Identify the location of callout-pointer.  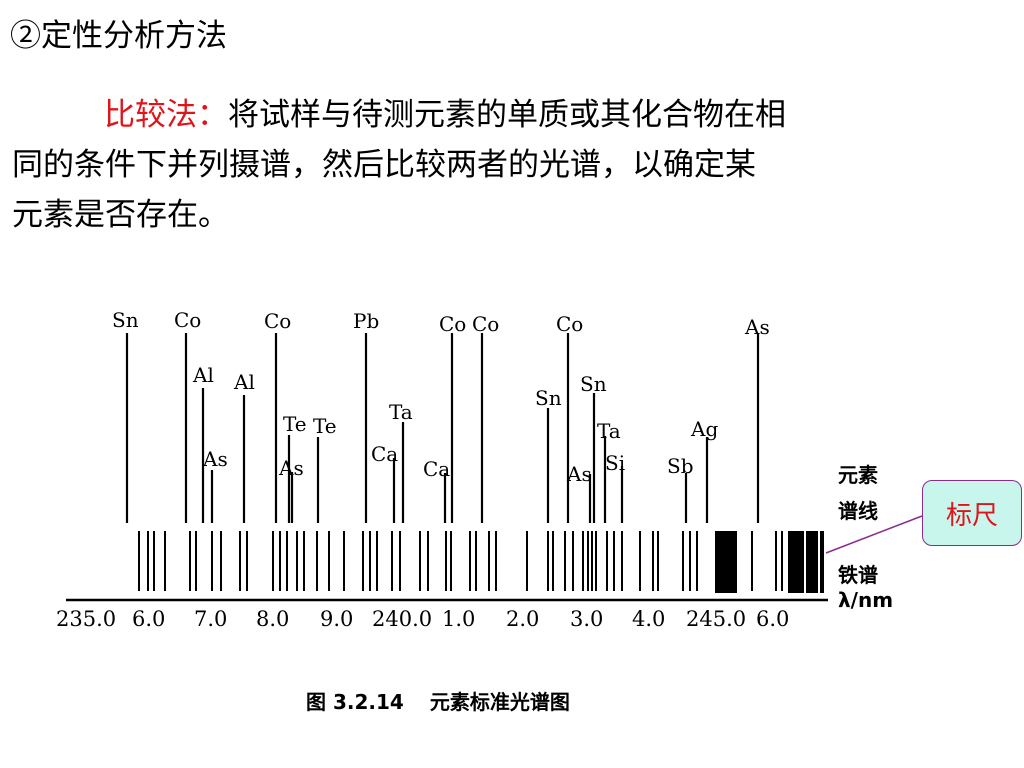
(874, 534).